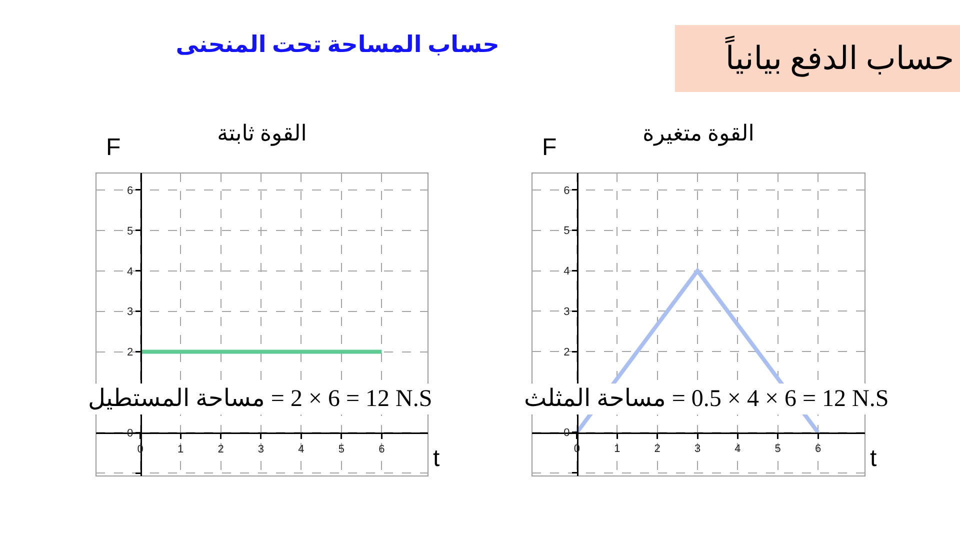 This screenshot has height=540, width=960. I want to click on chart-title: القوة متغيرة, so click(698, 133).